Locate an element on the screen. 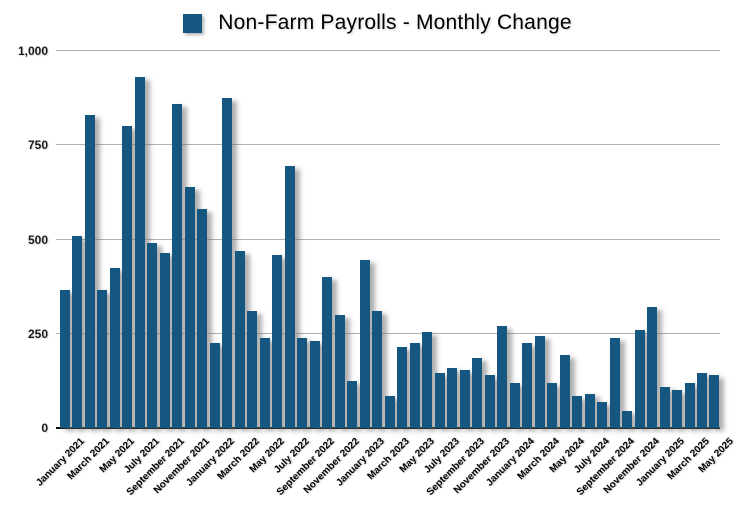 The width and height of the screenshot is (755, 507). bar-october-2022 is located at coordinates (327, 352).